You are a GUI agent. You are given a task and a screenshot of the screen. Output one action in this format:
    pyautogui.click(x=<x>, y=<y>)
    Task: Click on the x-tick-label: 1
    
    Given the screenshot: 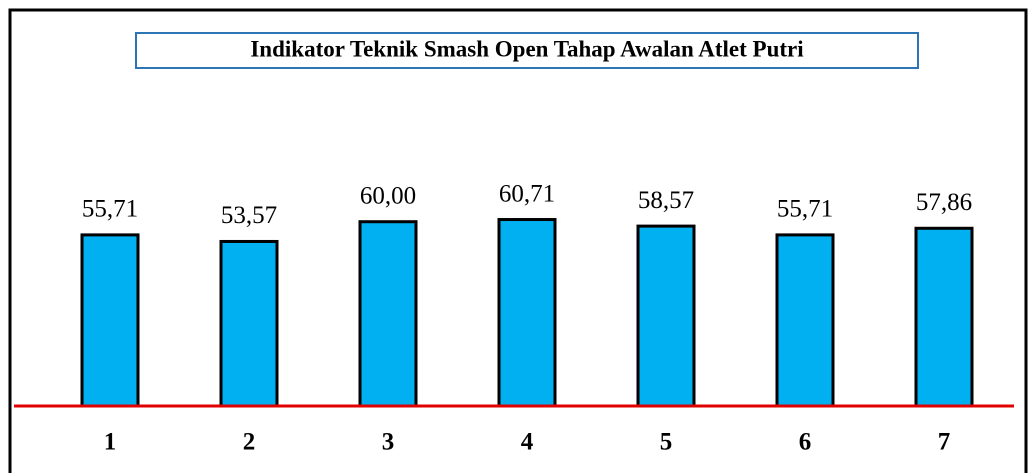 What is the action you would take?
    pyautogui.click(x=110, y=442)
    